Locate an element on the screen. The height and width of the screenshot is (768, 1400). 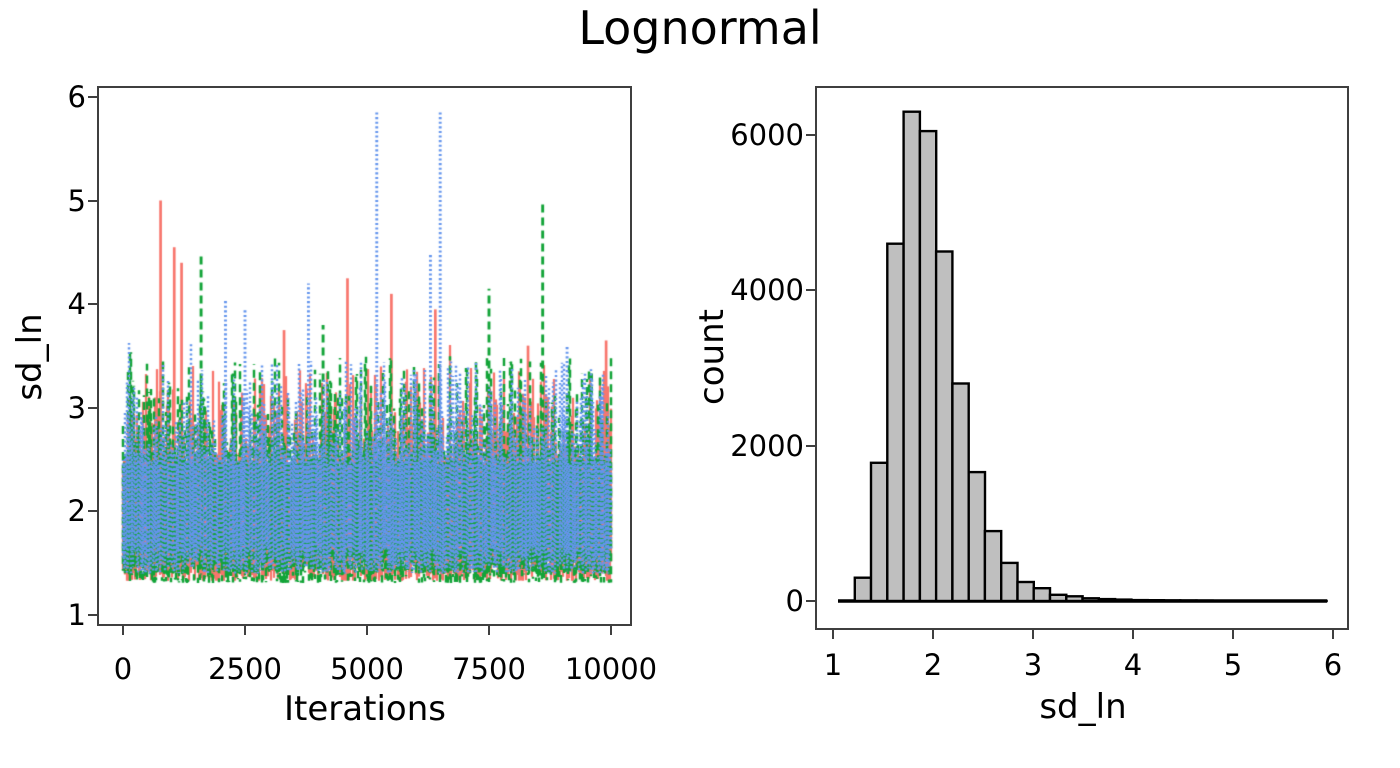
trace-x-tick-label: 7500 is located at coordinates (489, 669).